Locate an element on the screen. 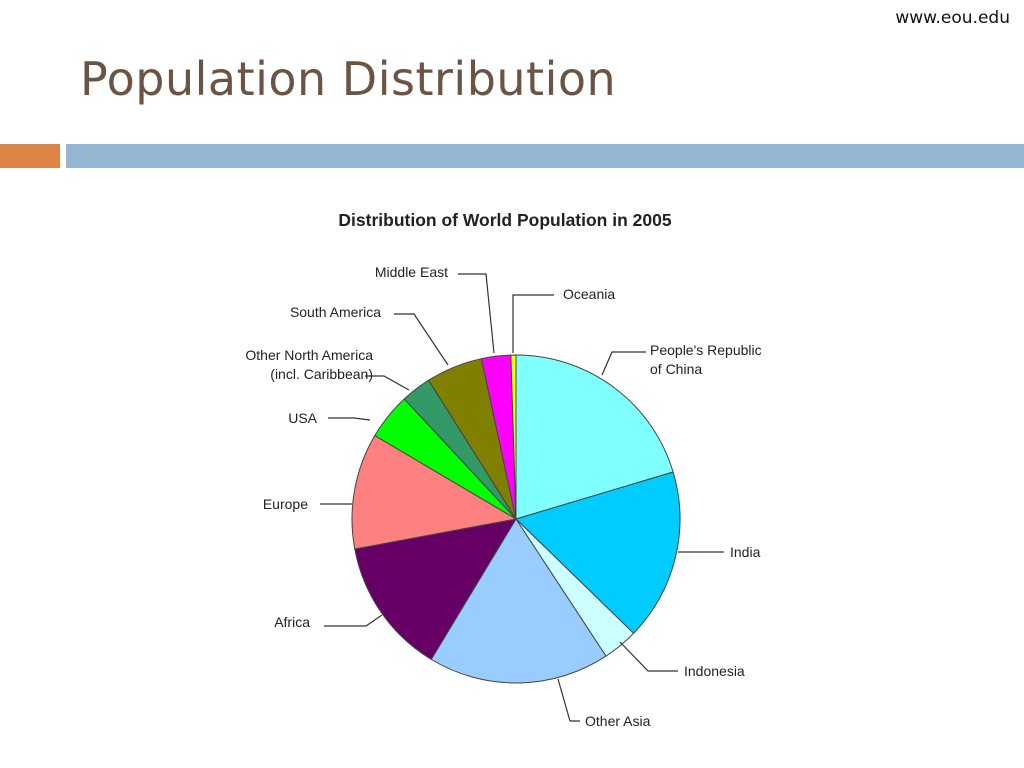  slice-label: Oceania is located at coordinates (589, 294).